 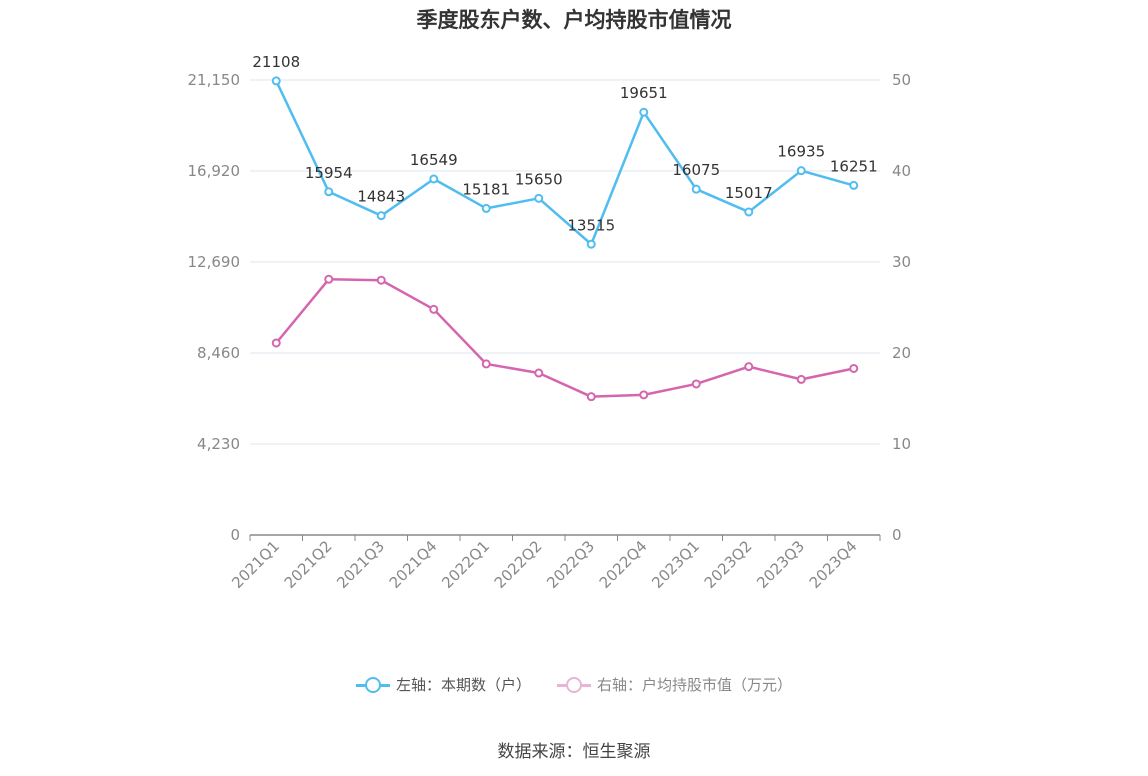 What do you see at coordinates (623, 564) in the screenshot?
I see `x-axis-tick-label: 2022Q4` at bounding box center [623, 564].